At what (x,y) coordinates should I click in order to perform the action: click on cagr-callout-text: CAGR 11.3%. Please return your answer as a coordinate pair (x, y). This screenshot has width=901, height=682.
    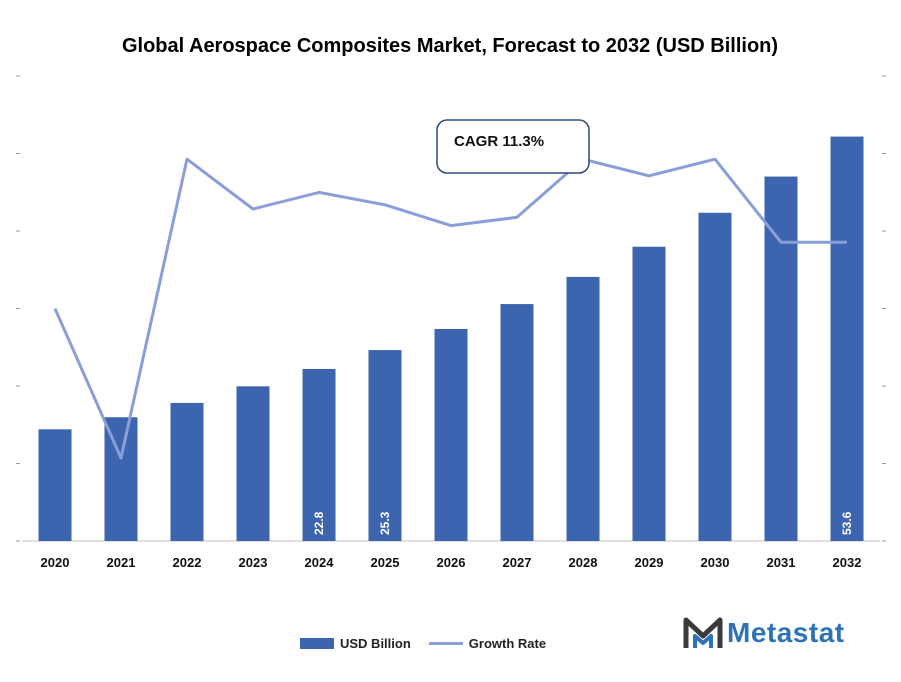
    Looking at the image, I should click on (499, 141).